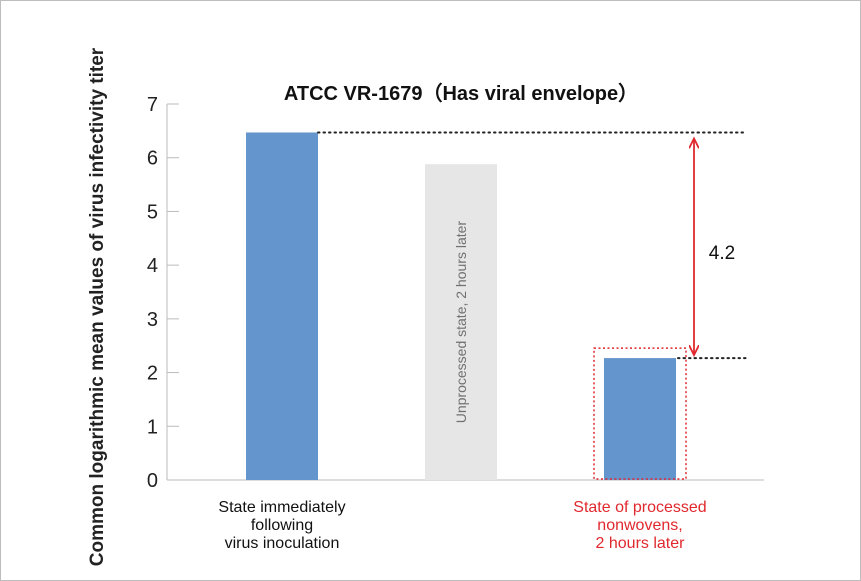 This screenshot has height=581, width=861. What do you see at coordinates (152, 105) in the screenshot?
I see `y-tick-label: 7` at bounding box center [152, 105].